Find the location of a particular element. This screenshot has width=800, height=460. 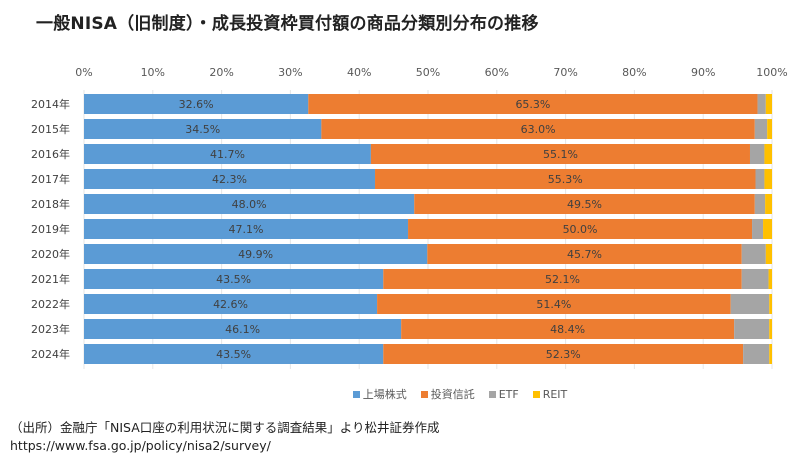

y-category-label: 2015年 is located at coordinates (50, 129).